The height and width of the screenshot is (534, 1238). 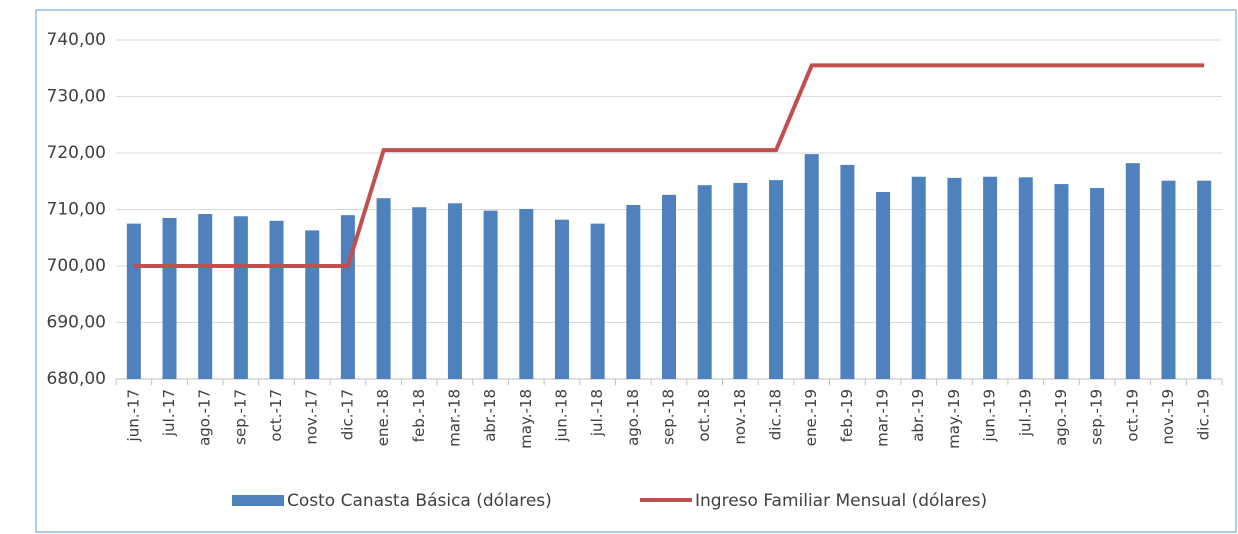 I want to click on x-tick-label: may.-18, so click(x=526, y=419).